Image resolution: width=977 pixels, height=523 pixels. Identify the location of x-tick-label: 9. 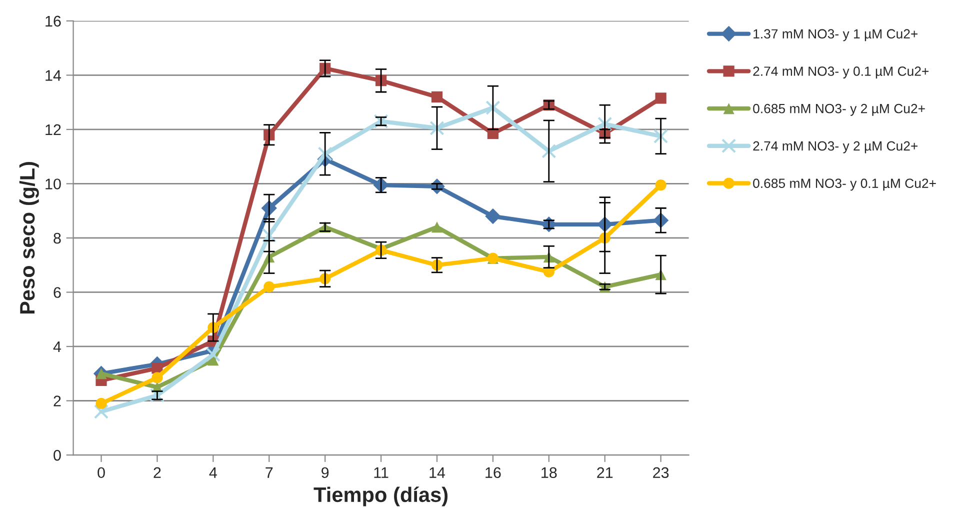
(325, 472).